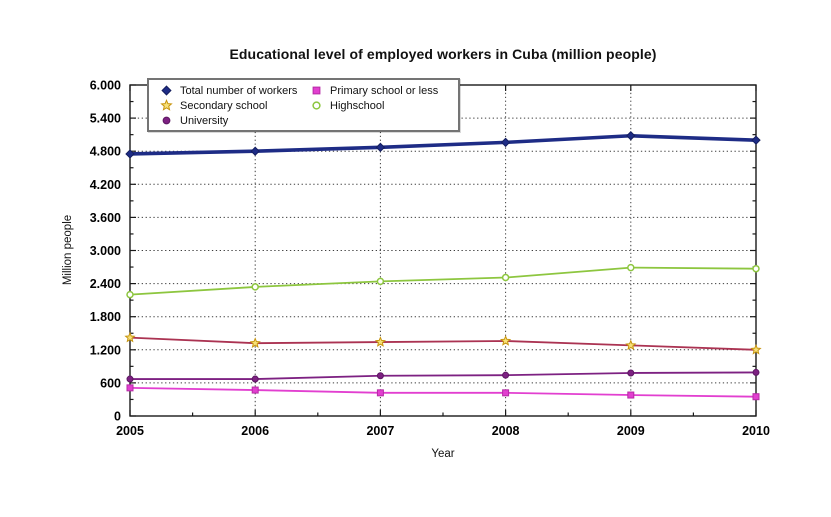 The width and height of the screenshot is (831, 517). What do you see at coordinates (316, 105) in the screenshot?
I see `open-circle-marker-icon` at bounding box center [316, 105].